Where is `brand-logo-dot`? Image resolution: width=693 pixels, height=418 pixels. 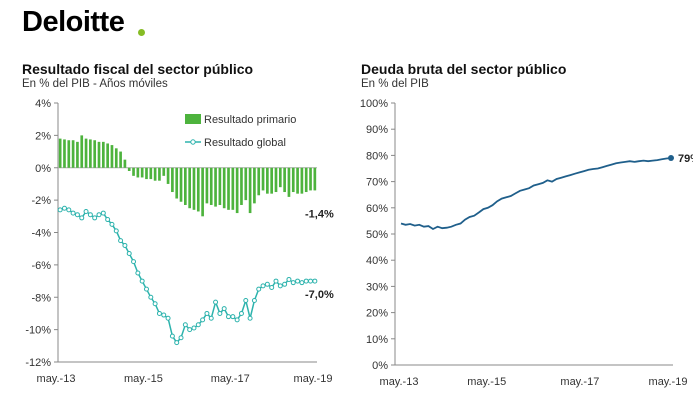
brand-logo-dot is located at coordinates (141, 32).